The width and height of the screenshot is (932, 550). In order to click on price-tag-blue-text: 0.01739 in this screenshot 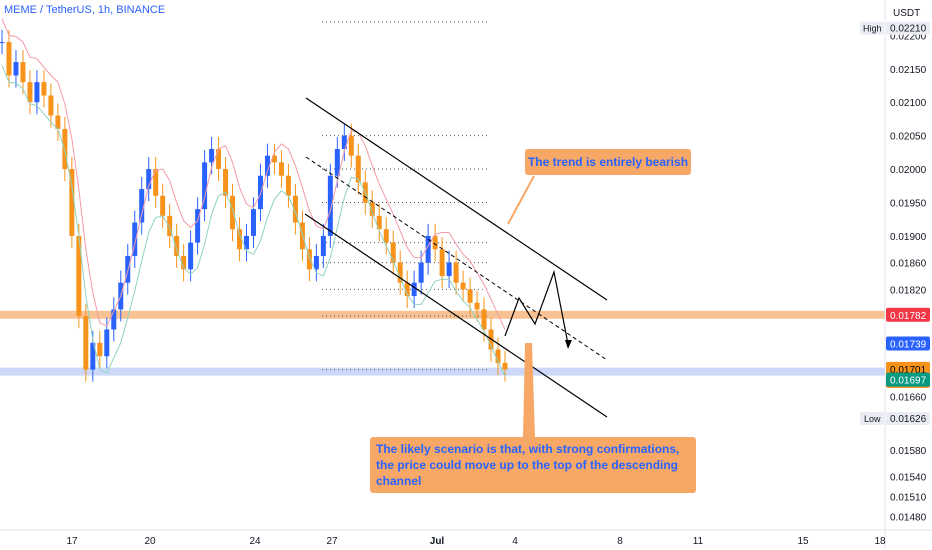, I will do `click(908, 345)`.